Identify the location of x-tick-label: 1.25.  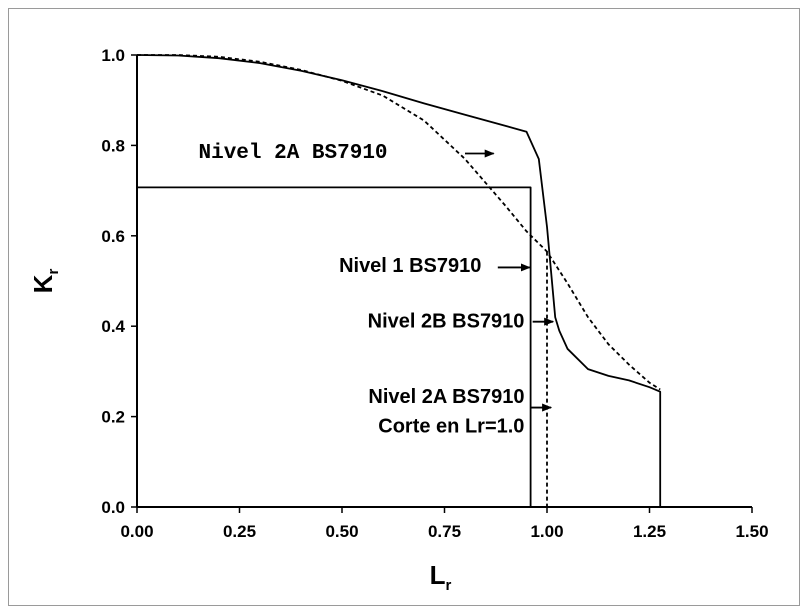
(649, 531).